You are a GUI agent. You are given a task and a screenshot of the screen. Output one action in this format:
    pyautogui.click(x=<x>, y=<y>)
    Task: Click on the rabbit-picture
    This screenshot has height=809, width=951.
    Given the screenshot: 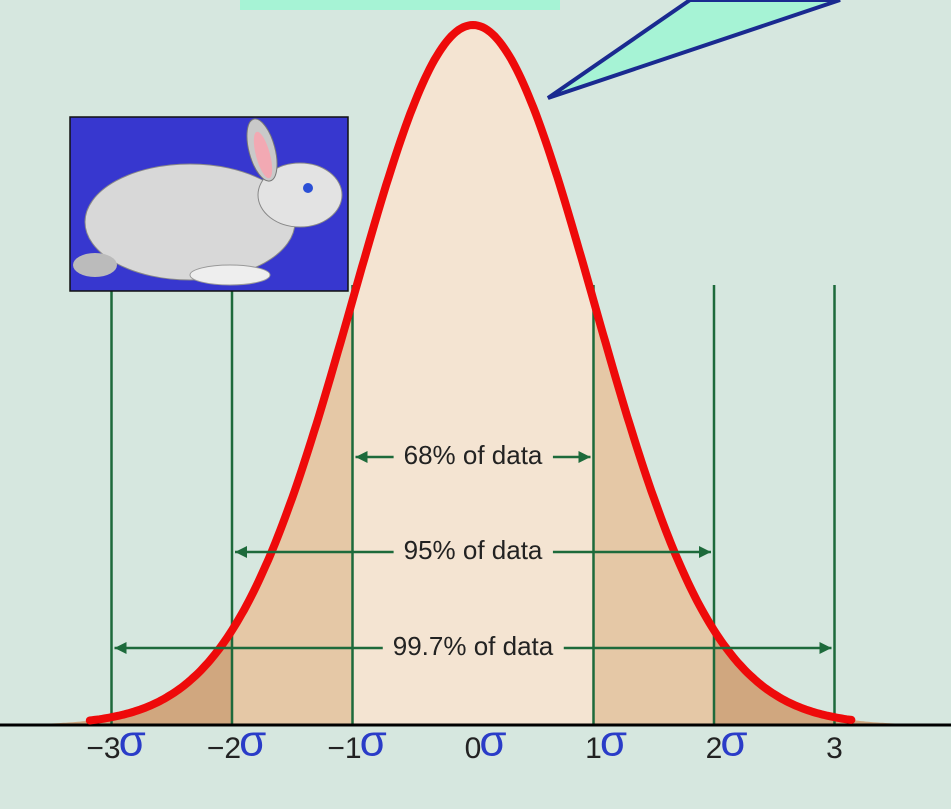 What is the action you would take?
    pyautogui.click(x=209, y=204)
    